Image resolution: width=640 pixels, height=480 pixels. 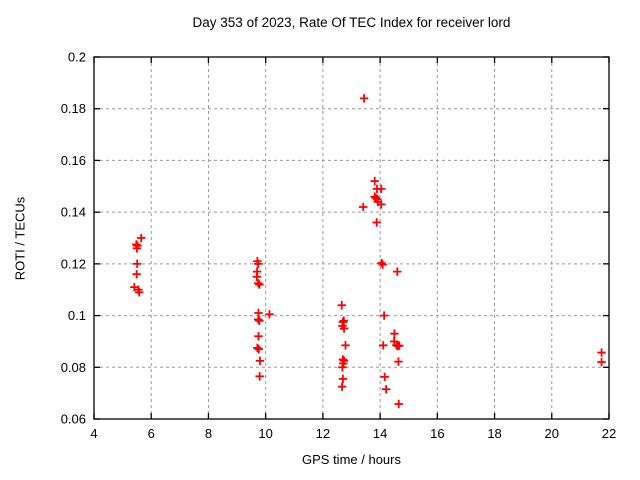 What do you see at coordinates (208, 433) in the screenshot?
I see `tick-label: 8` at bounding box center [208, 433].